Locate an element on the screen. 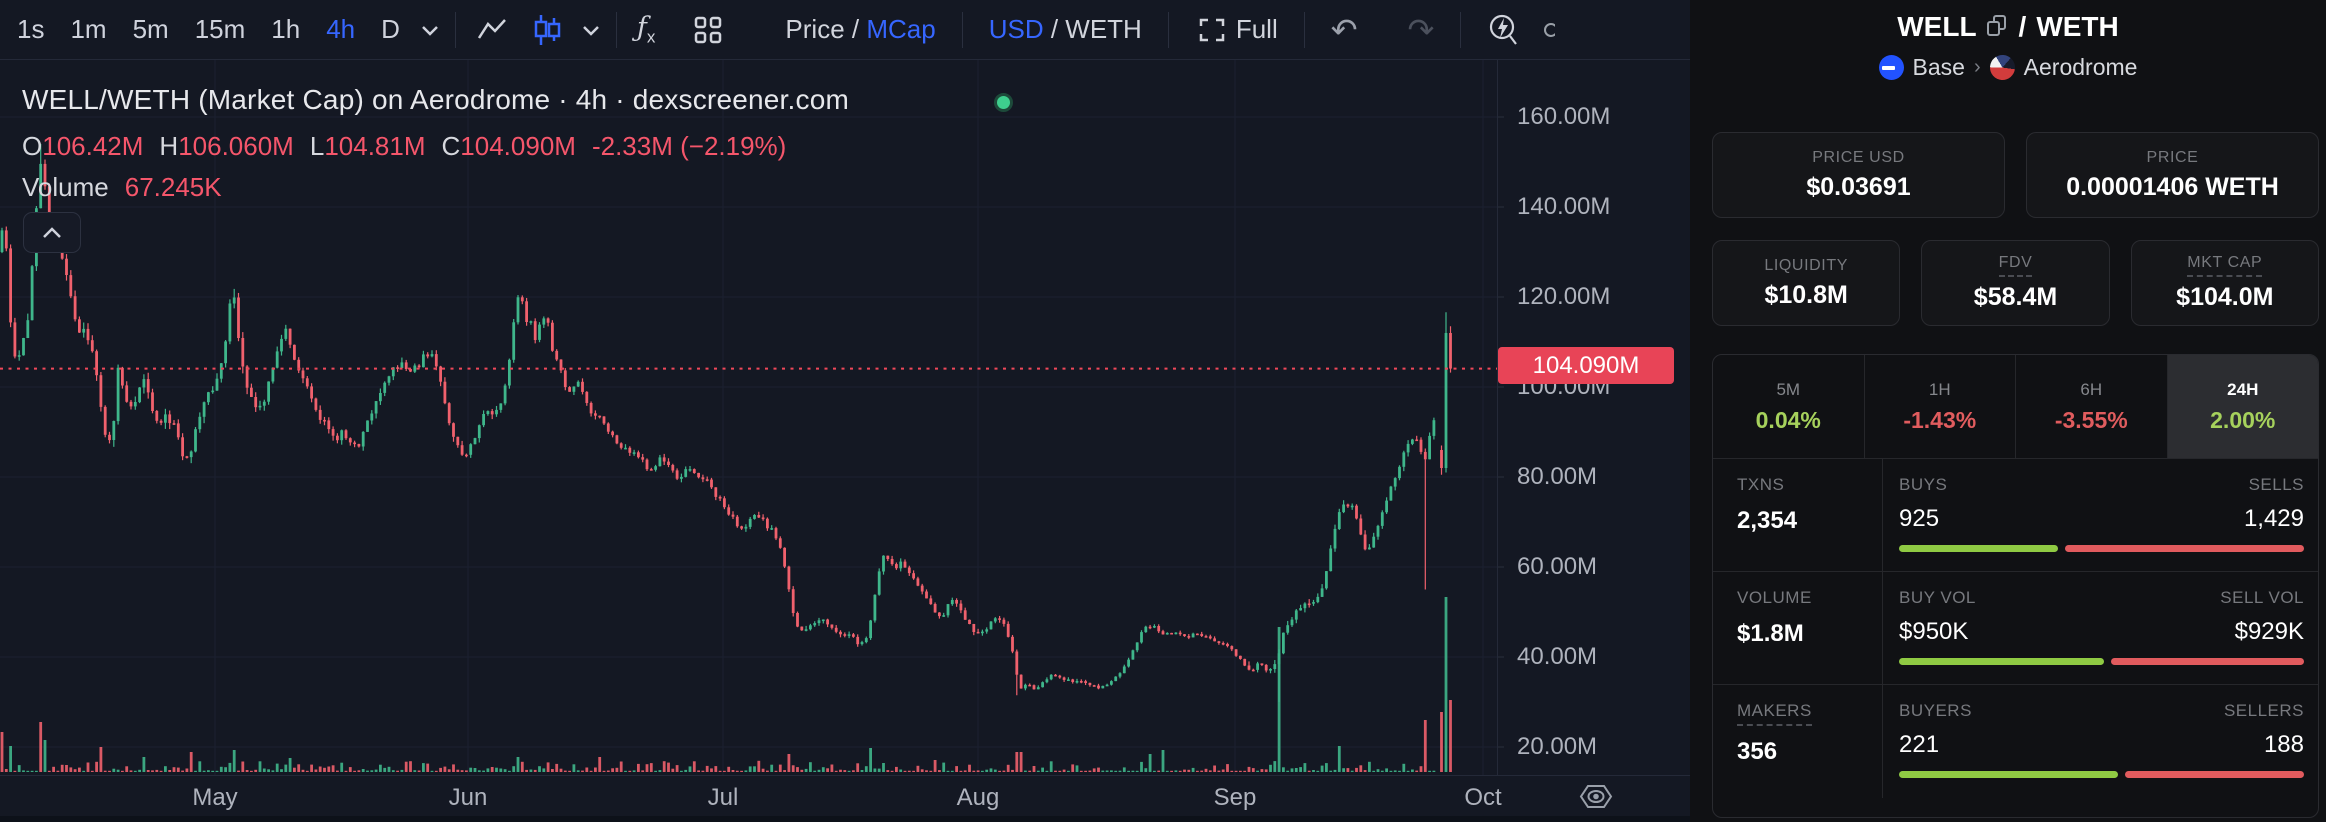 The image size is (2326, 822). stat-b-value: 188 is located at coordinates (2283, 744).